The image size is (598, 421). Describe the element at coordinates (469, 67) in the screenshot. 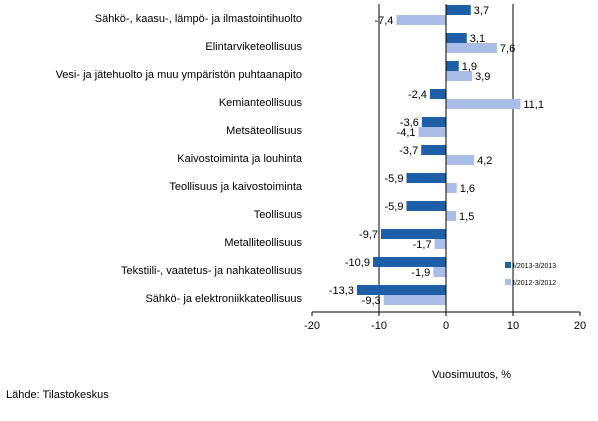

I see `data-label: 1,9` at that location.